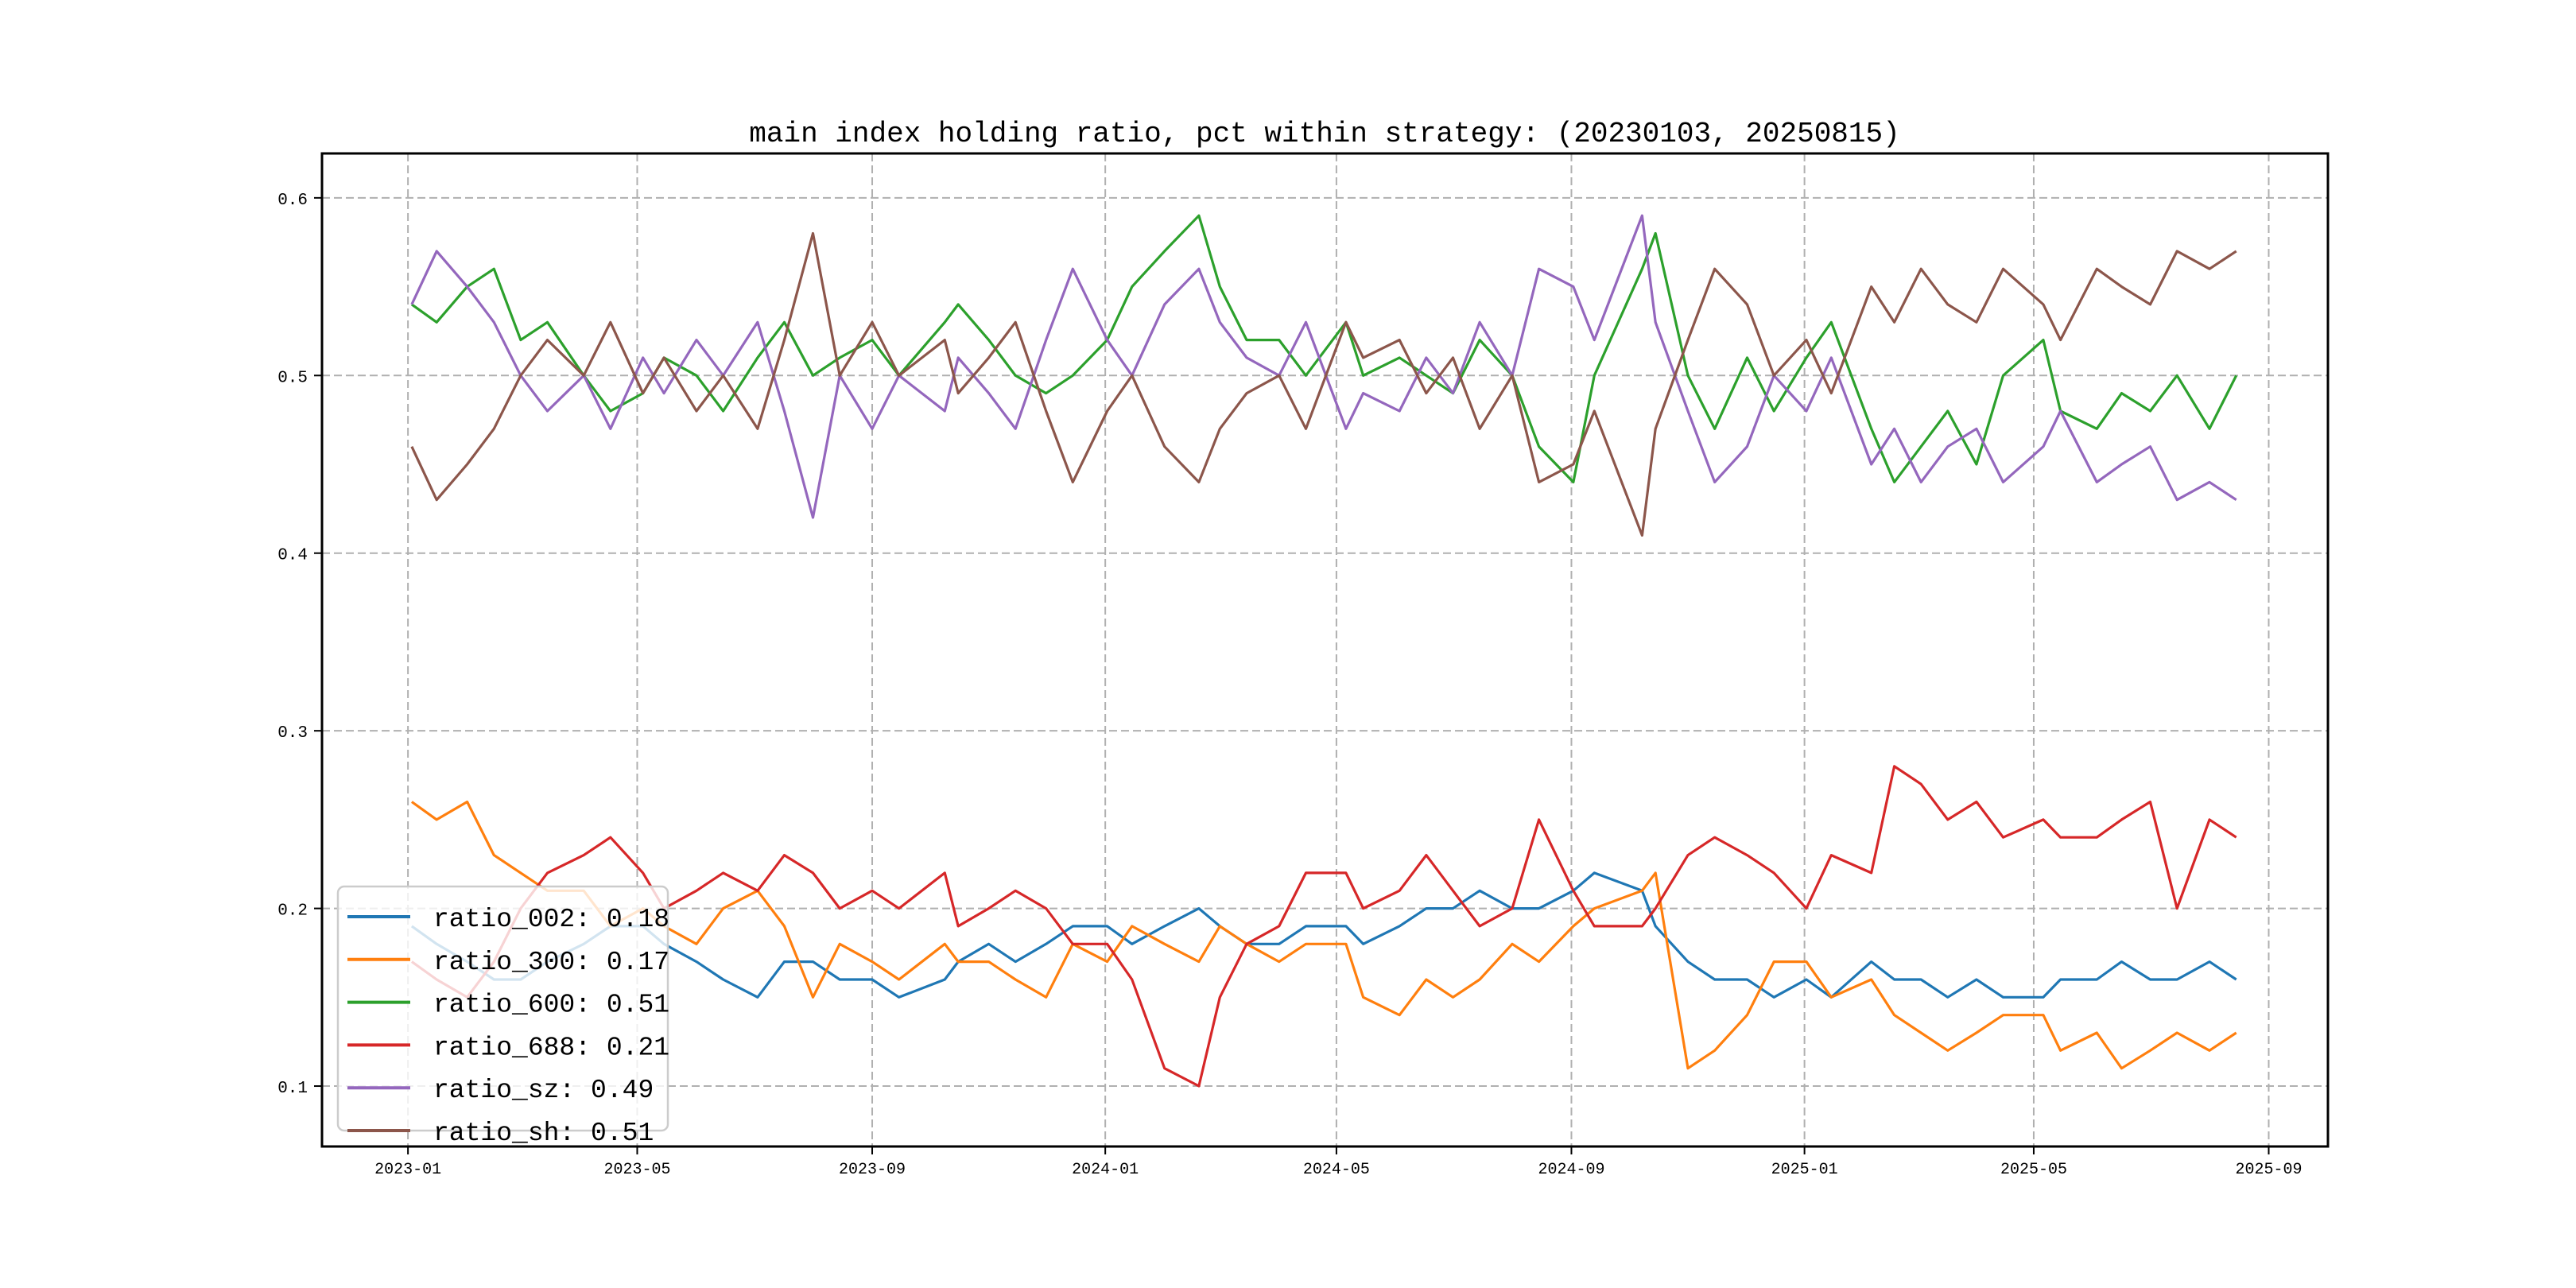 This screenshot has width=2576, height=1288. Describe the element at coordinates (300, 645) in the screenshot. I see `y-axis: 0.1 0.2 0.3 0.4 0.5 0.6` at that location.